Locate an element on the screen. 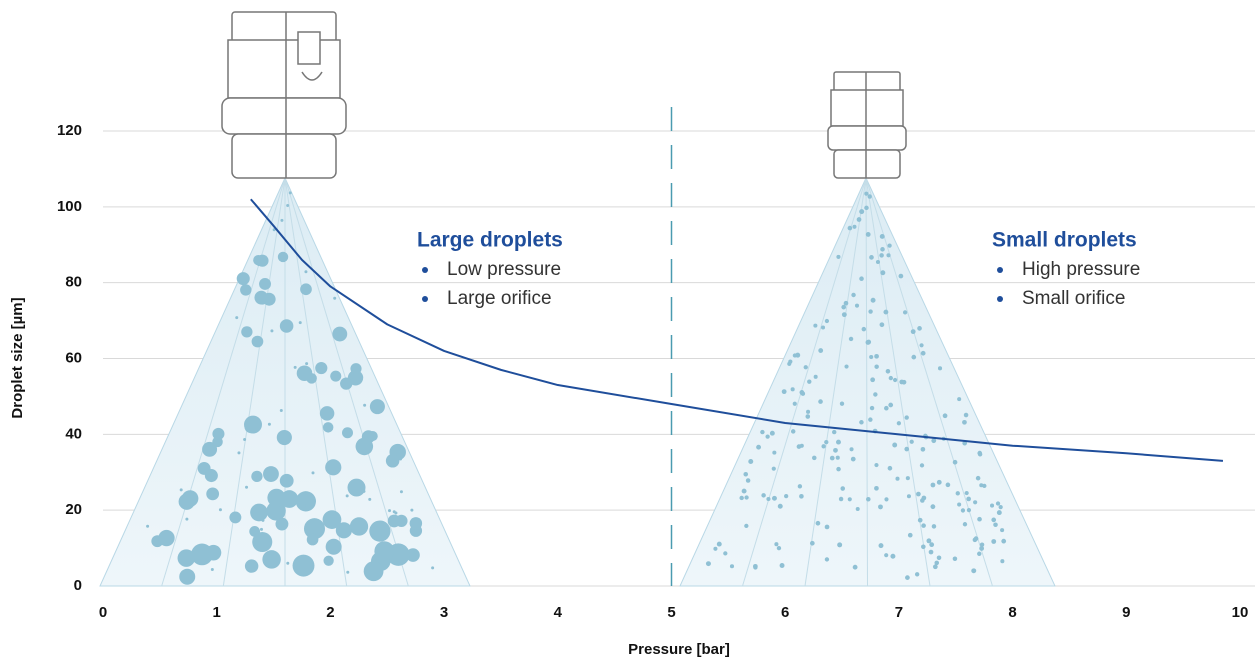 The height and width of the screenshot is (667, 1255). x-tick-label: 3 is located at coordinates (444, 612).